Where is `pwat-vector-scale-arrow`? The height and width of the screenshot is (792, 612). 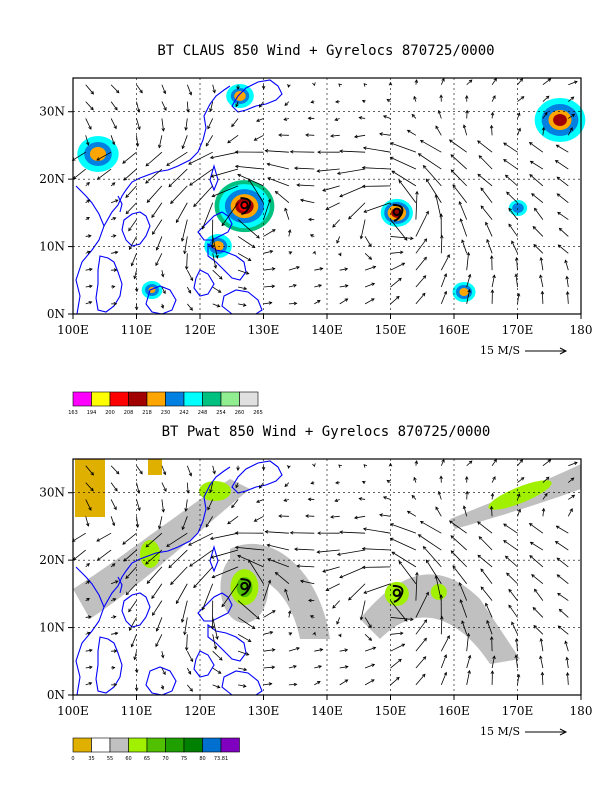 pwat-vector-scale-arrow is located at coordinates (546, 732).